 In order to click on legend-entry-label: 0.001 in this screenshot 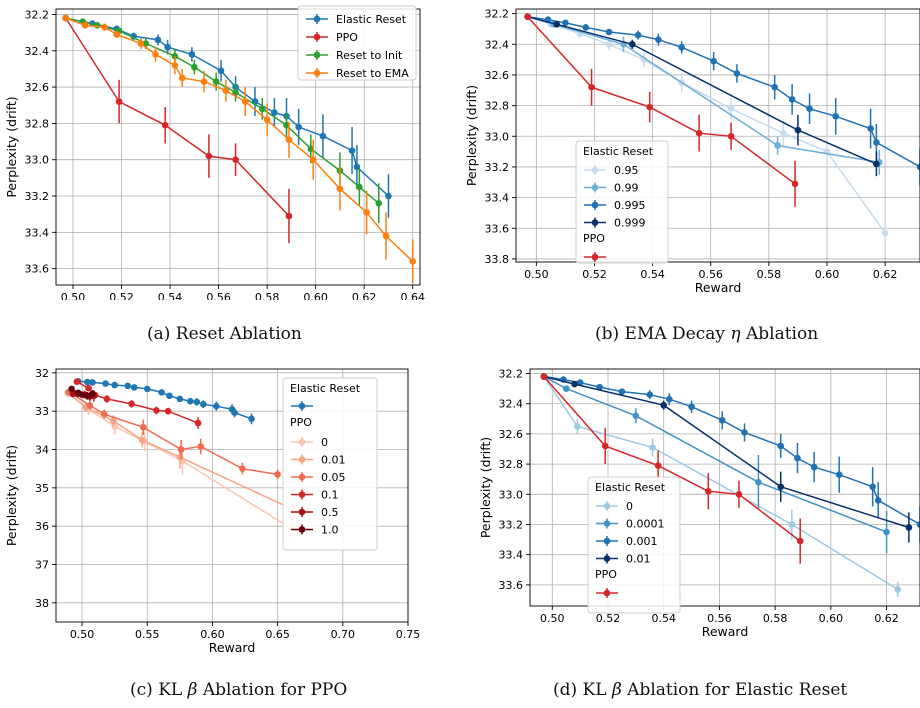, I will do `click(642, 541)`.